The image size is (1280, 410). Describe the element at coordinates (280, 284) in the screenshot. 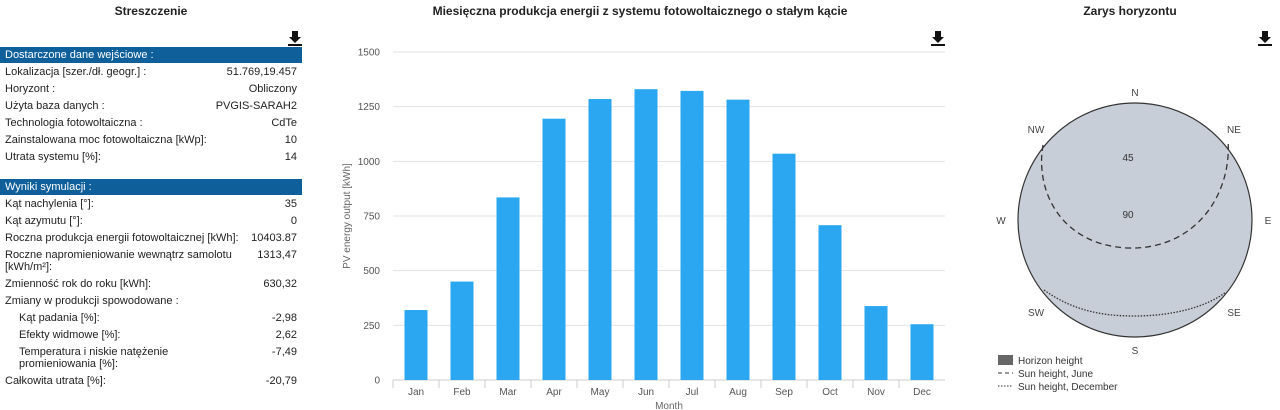

I see `row-value: 630,32` at that location.